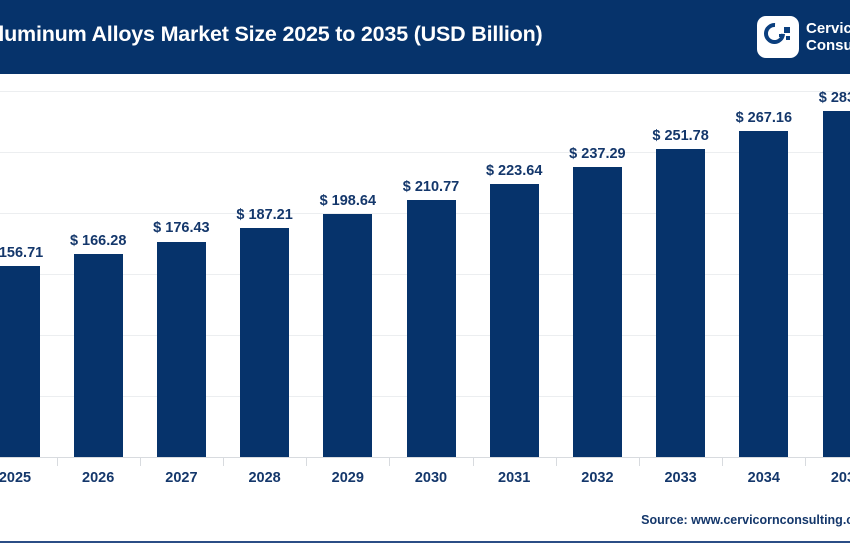 Image resolution: width=850 pixels, height=550 pixels. What do you see at coordinates (803, 37) in the screenshot?
I see `brand-logo: Cervicorn Consulting` at bounding box center [803, 37].